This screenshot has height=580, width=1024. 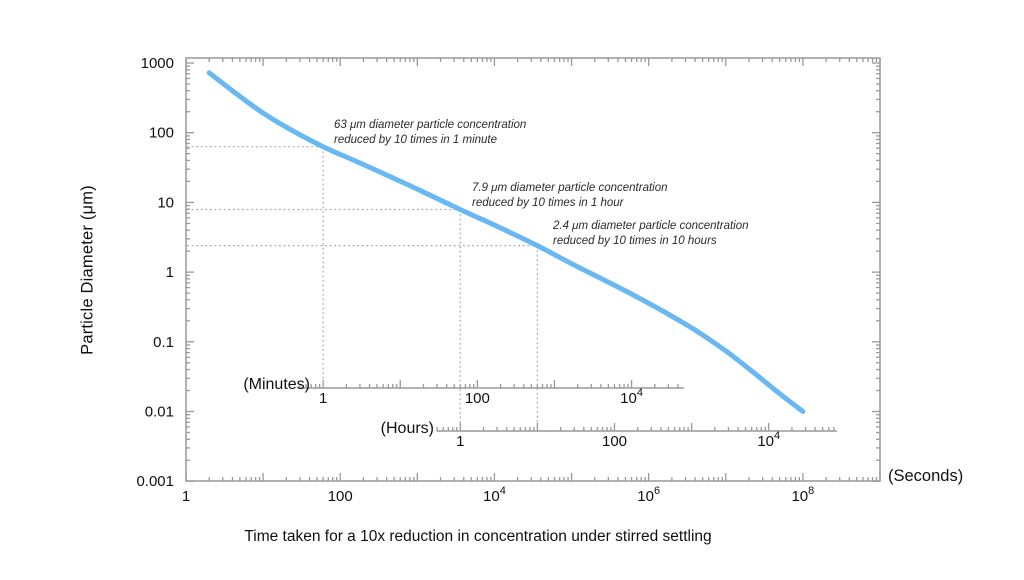 What do you see at coordinates (155, 272) in the screenshot?
I see `diameter-axis-tick-labels: 1000 100 10 1 0.1 0.01 0.001` at bounding box center [155, 272].